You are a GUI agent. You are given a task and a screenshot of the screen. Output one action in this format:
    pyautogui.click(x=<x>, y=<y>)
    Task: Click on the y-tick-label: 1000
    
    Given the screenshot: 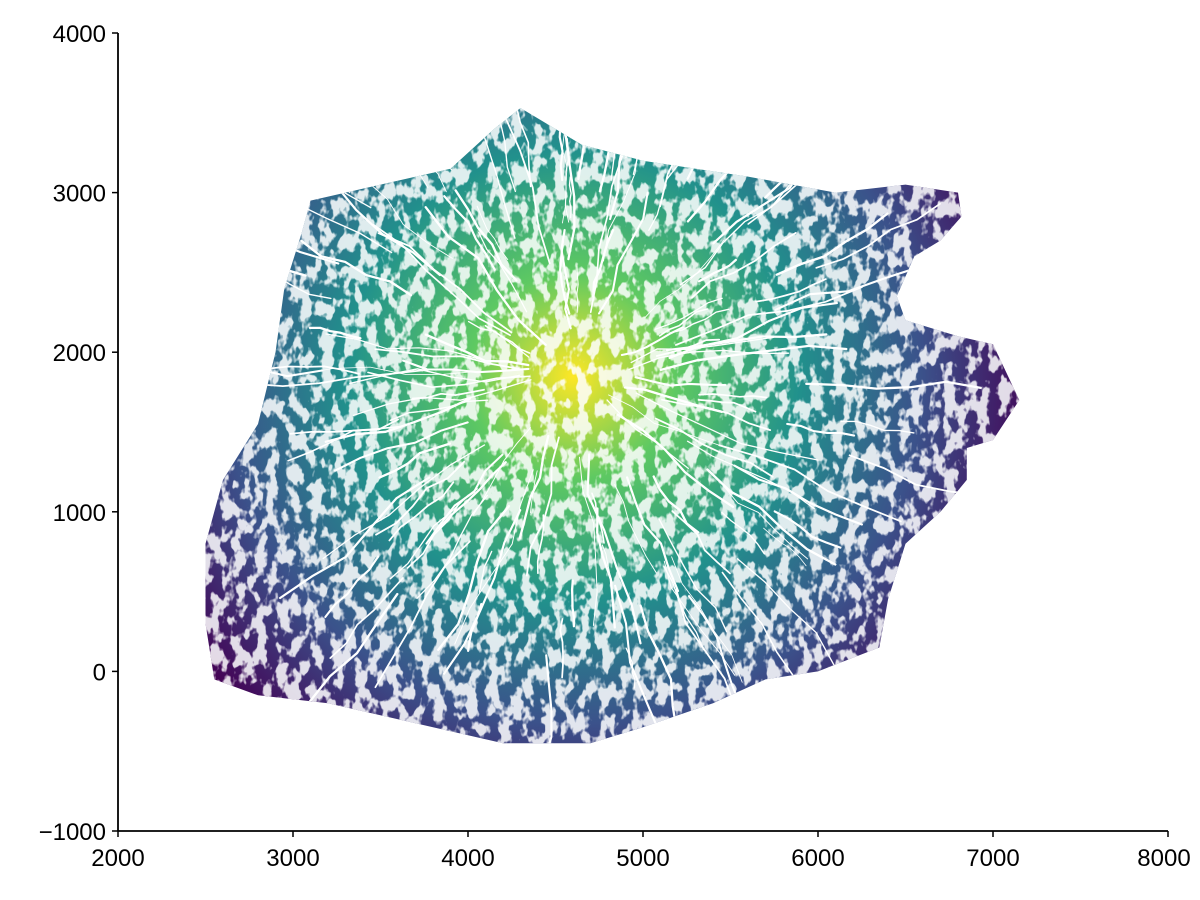 What is the action you would take?
    pyautogui.click(x=79, y=513)
    